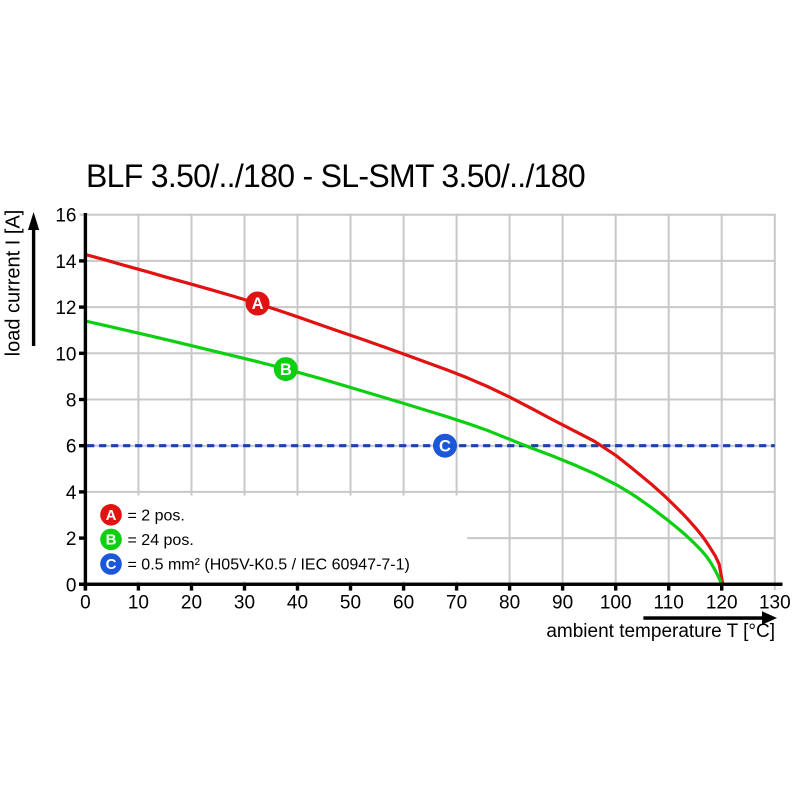 This screenshot has width=800, height=800. What do you see at coordinates (244, 603) in the screenshot?
I see `svg-text: 30` at bounding box center [244, 603].